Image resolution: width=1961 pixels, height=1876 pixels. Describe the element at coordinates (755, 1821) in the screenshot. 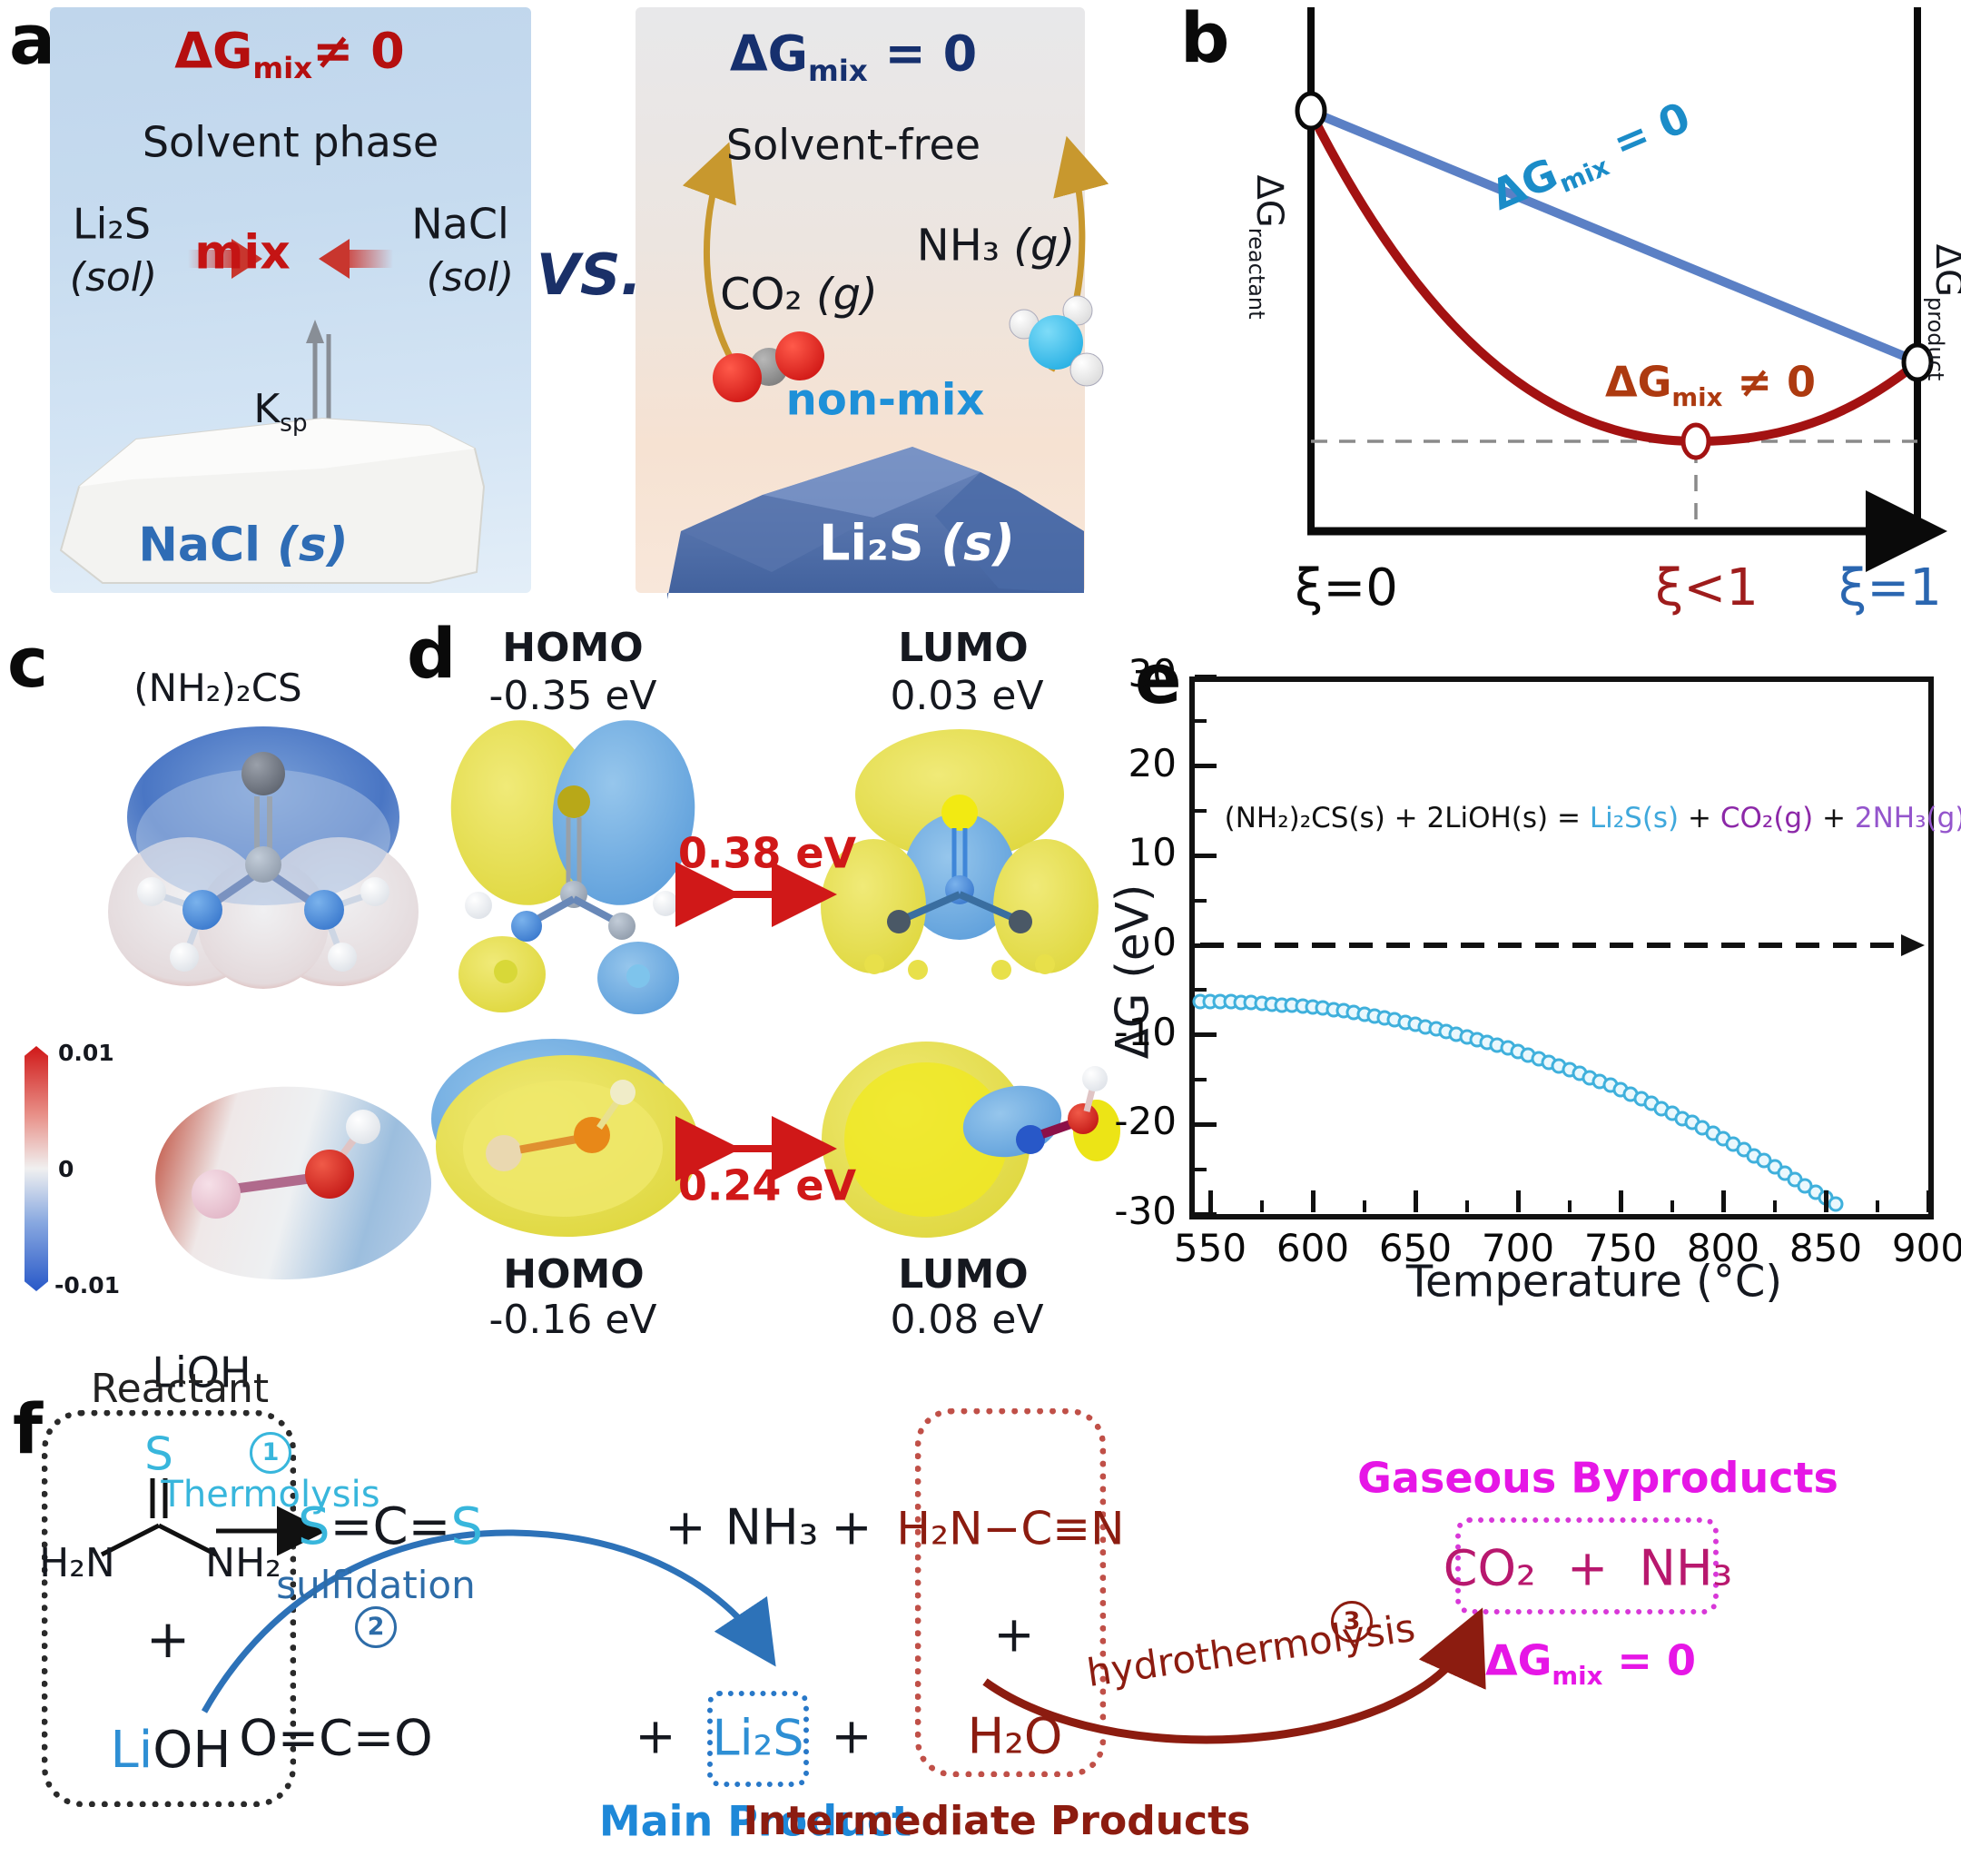

I see `main-product-label: Main Product` at that location.